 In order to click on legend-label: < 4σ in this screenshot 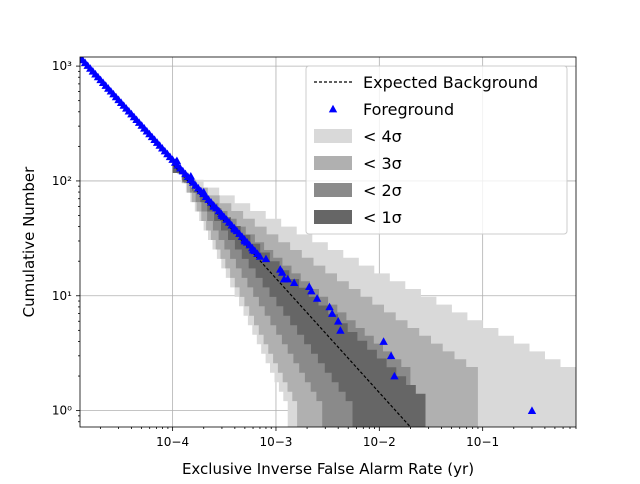, I will do `click(382, 136)`.